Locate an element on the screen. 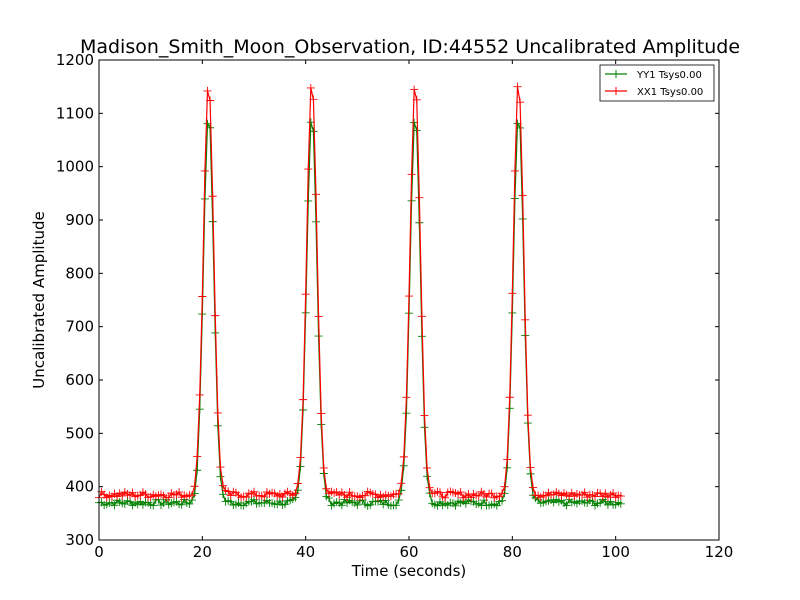 The width and height of the screenshot is (800, 600). y-tick-label: 1000 is located at coordinates (75, 167).